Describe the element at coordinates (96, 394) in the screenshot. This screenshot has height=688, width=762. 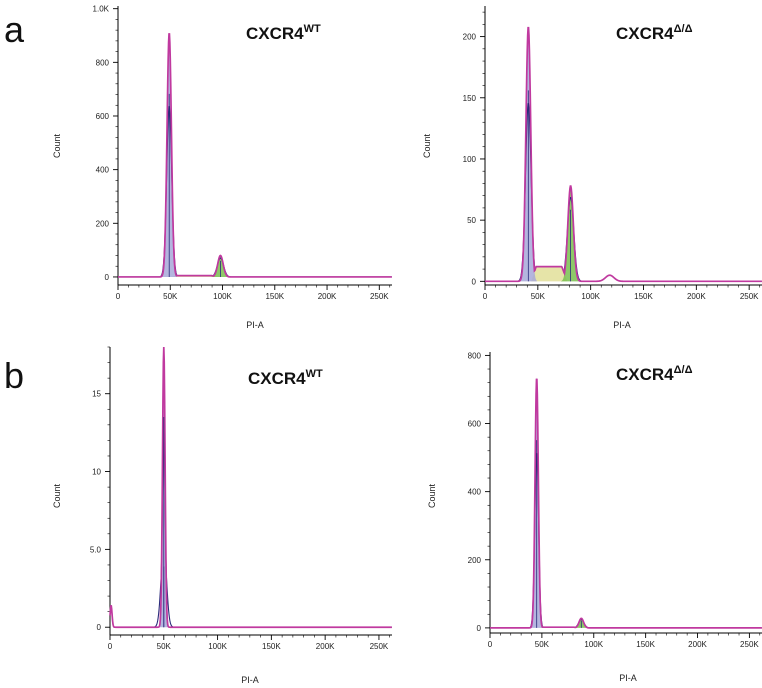
I see `y-tick-label: 15` at that location.